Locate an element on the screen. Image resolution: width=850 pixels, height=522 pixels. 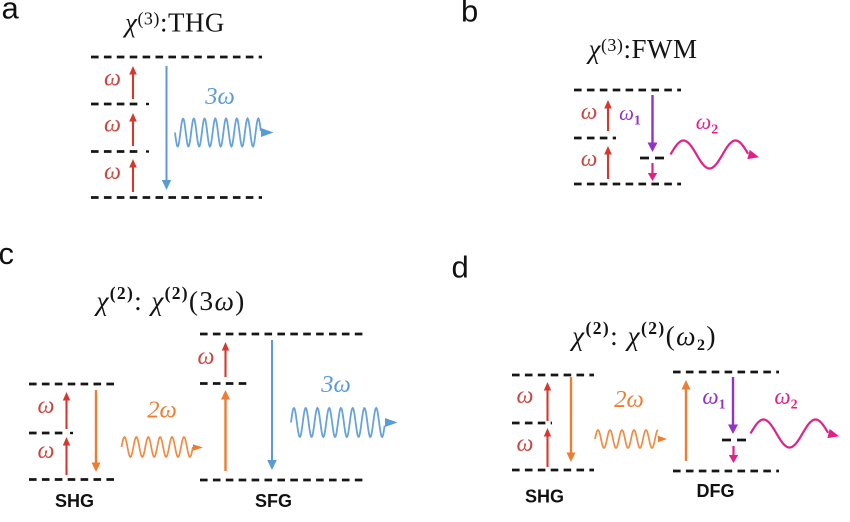
svg-text: a is located at coordinates (11, 13).